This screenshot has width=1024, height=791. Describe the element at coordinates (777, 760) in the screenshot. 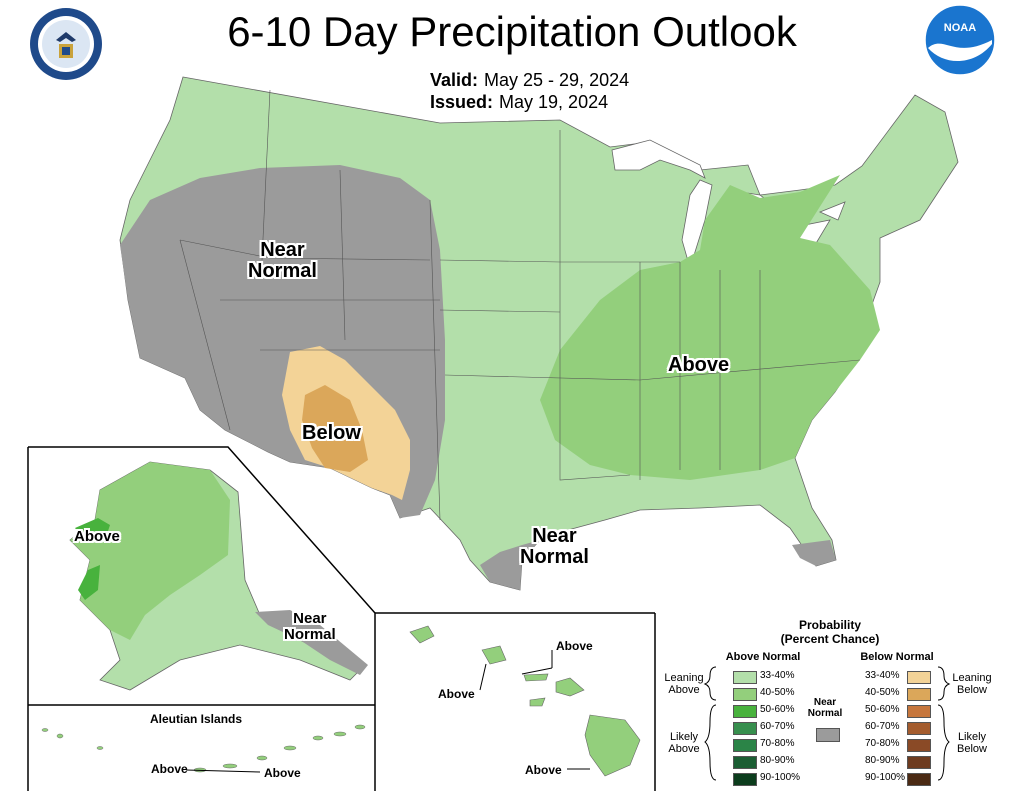

I see `legend-above-bin-label-5: 80-90%` at that location.